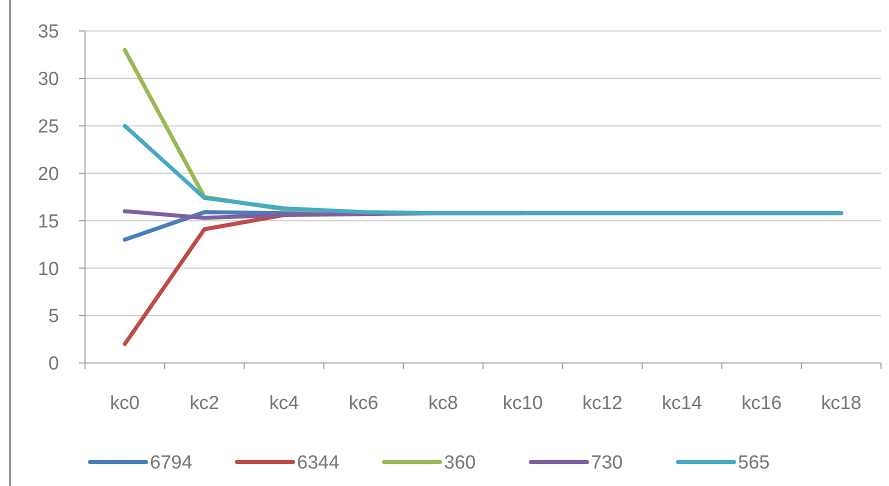  I want to click on legend-label: 730, so click(607, 463).